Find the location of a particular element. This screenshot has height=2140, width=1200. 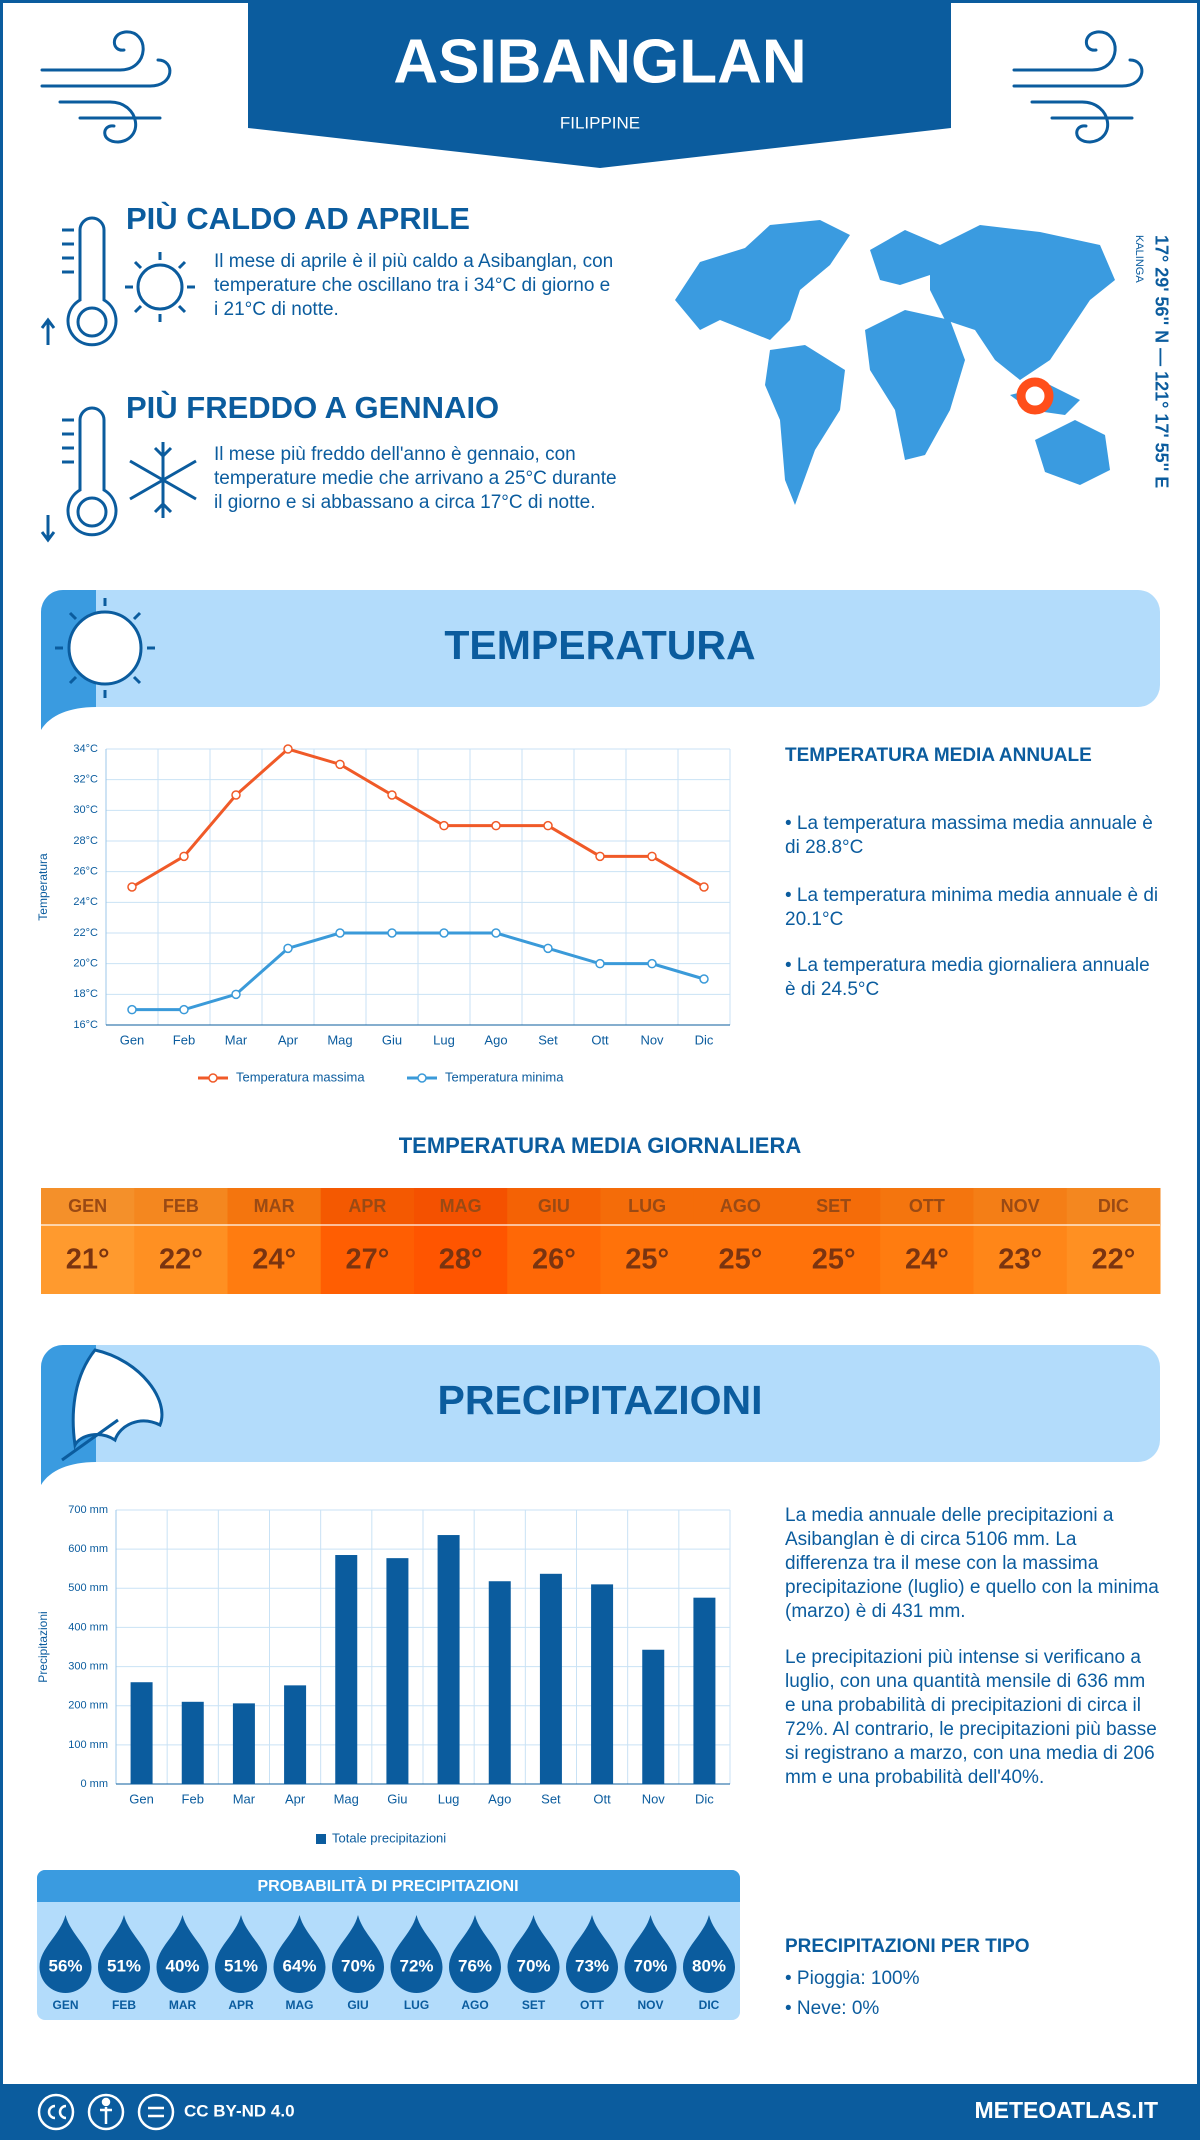

y-tick-label: 28°C is located at coordinates (85, 841).